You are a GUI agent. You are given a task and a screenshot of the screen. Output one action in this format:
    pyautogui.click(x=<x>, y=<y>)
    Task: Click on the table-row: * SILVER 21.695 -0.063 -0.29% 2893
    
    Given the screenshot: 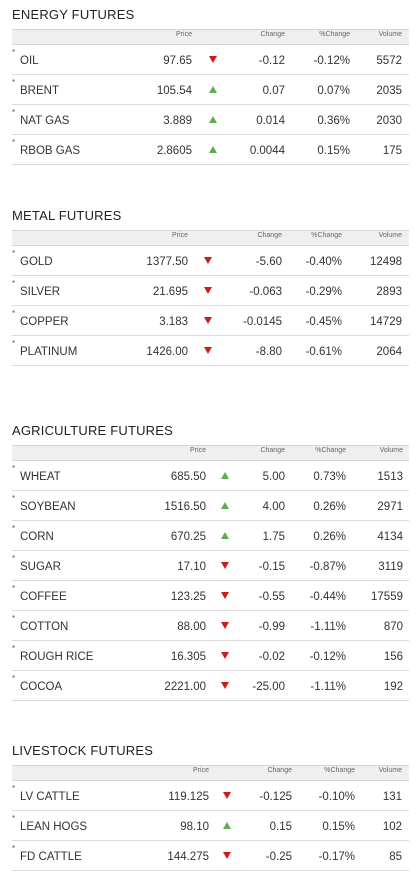 What is the action you would take?
    pyautogui.click(x=210, y=291)
    